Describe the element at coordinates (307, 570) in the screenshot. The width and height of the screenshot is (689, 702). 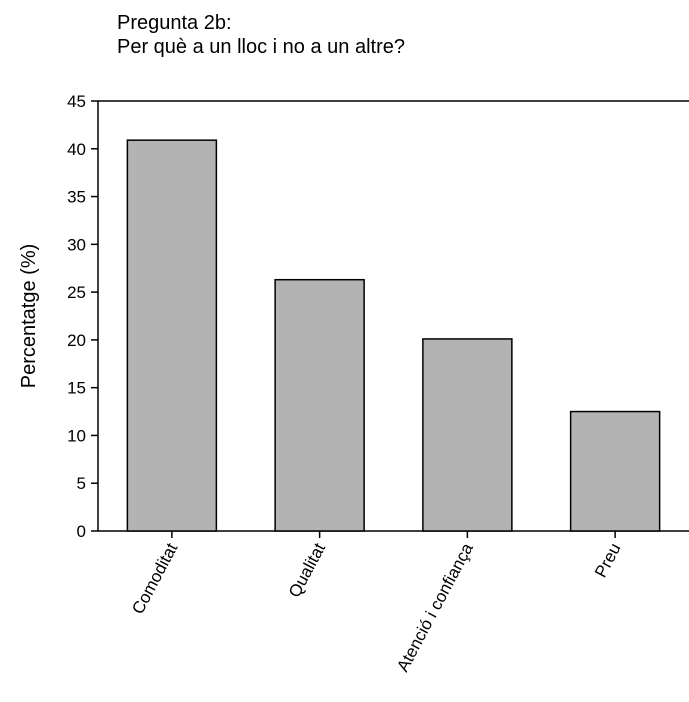
I see `x-tick-label: Qualitat` at that location.